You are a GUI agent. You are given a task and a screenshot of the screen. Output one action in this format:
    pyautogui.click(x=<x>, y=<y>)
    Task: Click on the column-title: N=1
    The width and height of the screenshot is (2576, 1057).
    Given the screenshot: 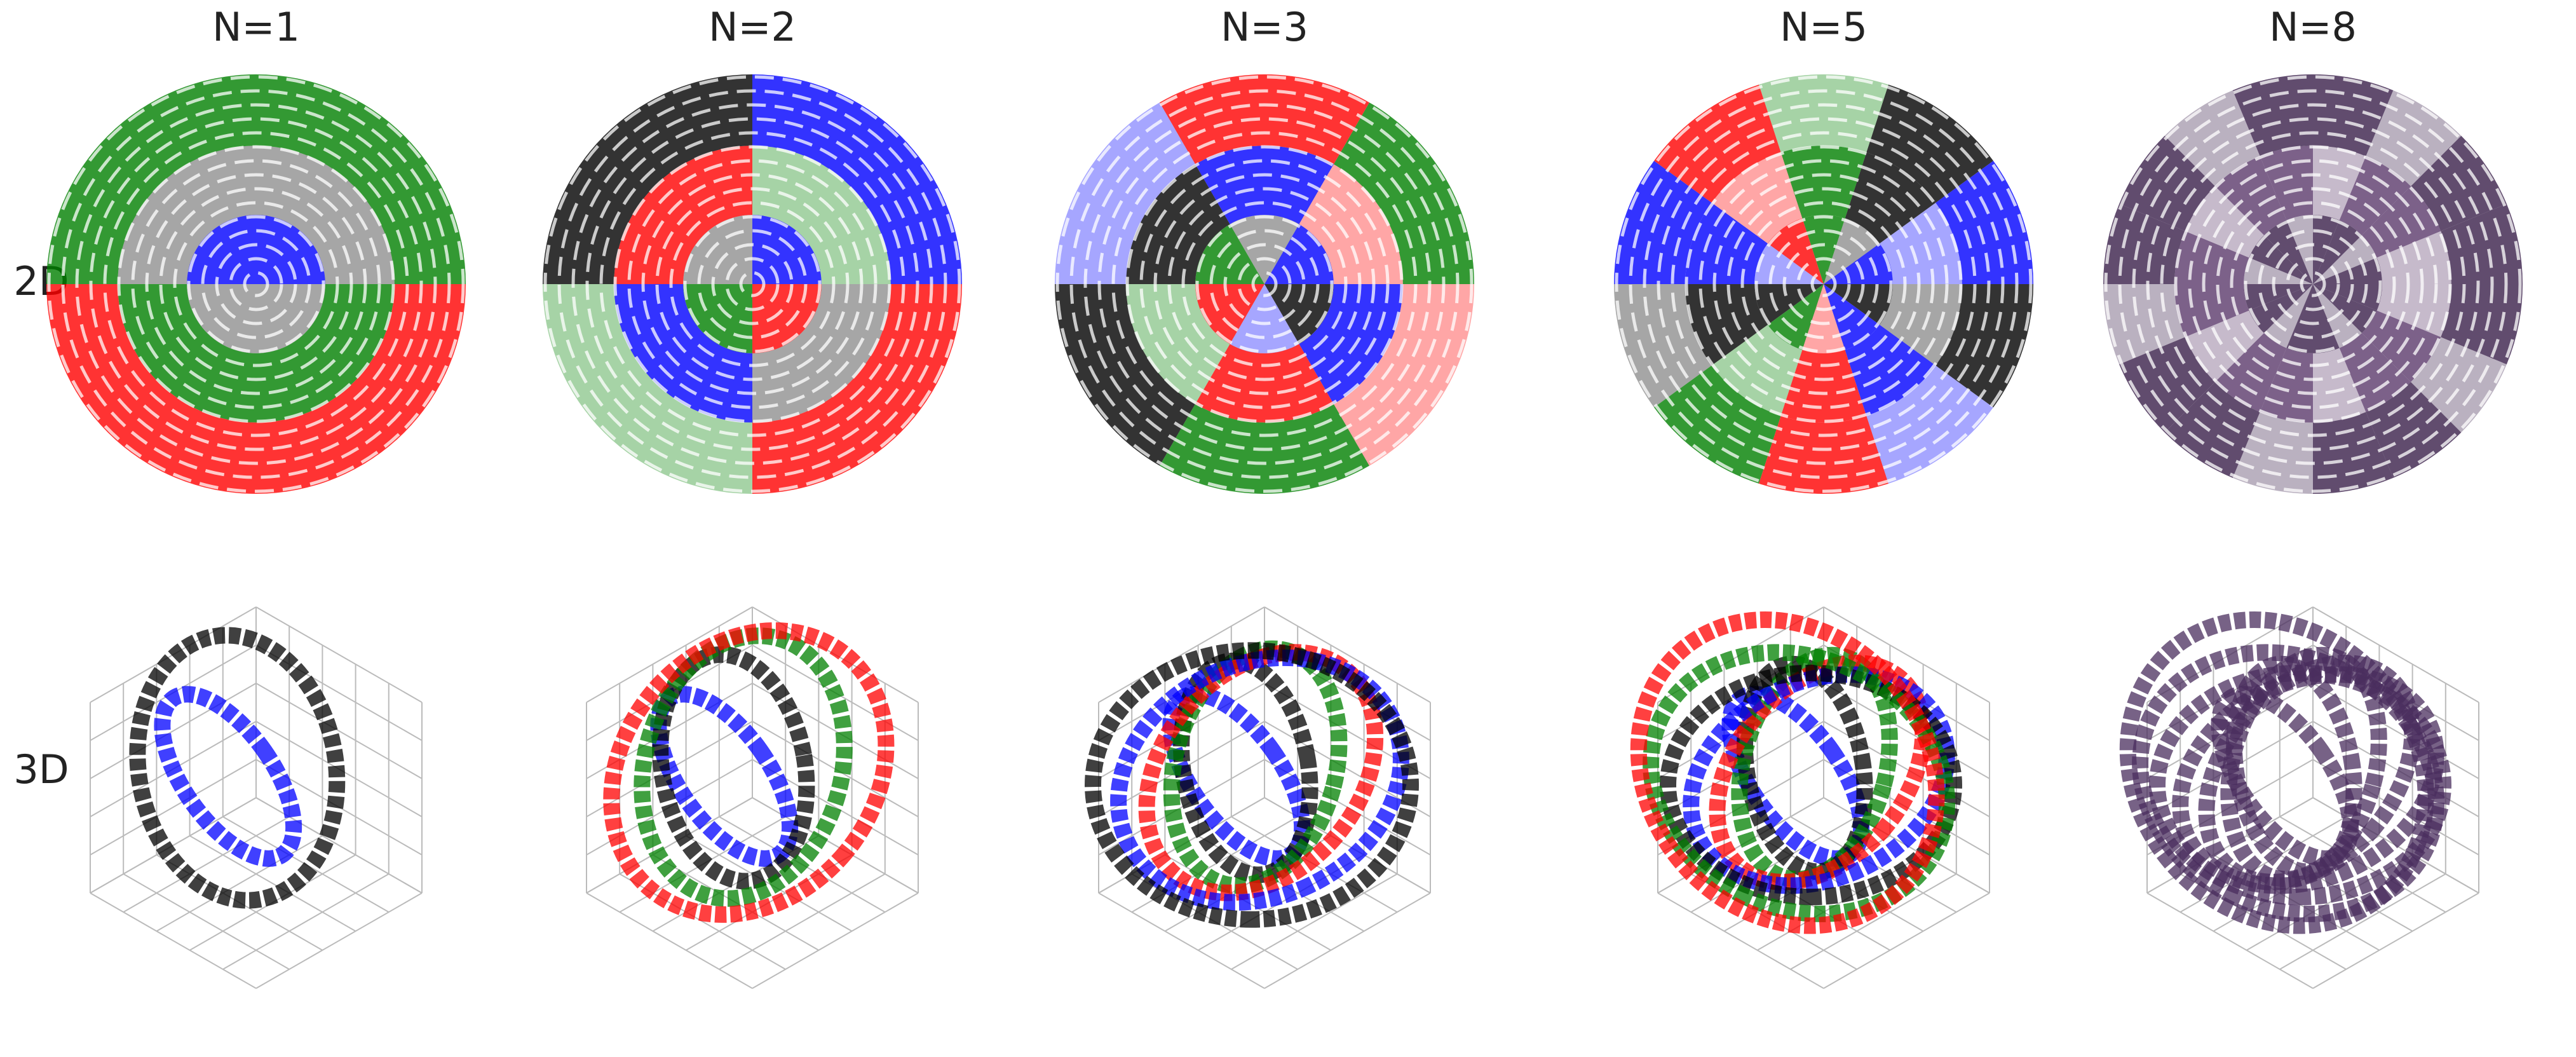 What is the action you would take?
    pyautogui.click(x=256, y=27)
    